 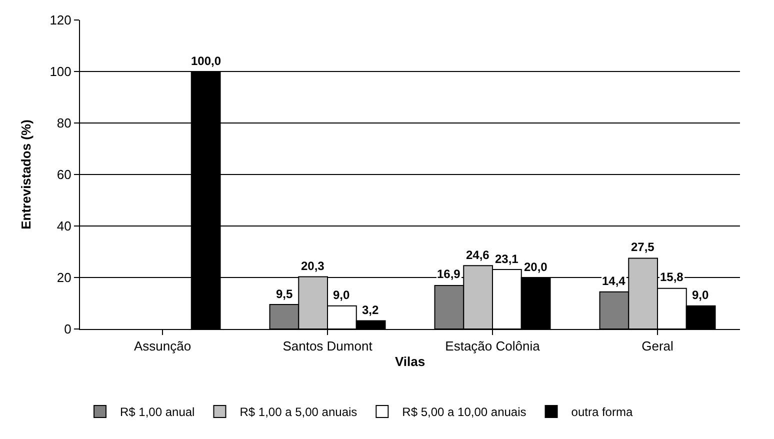 I want to click on legend-label: R$ 1,00 a 5,00 anuais, so click(x=299, y=412).